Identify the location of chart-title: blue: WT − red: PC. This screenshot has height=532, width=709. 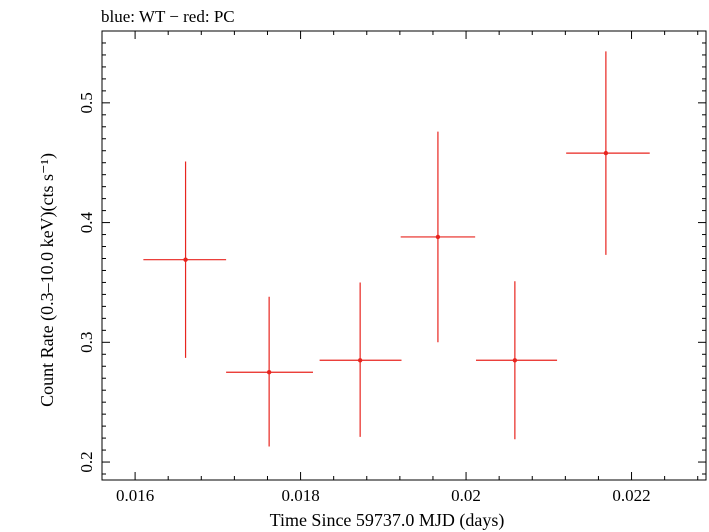
(168, 16).